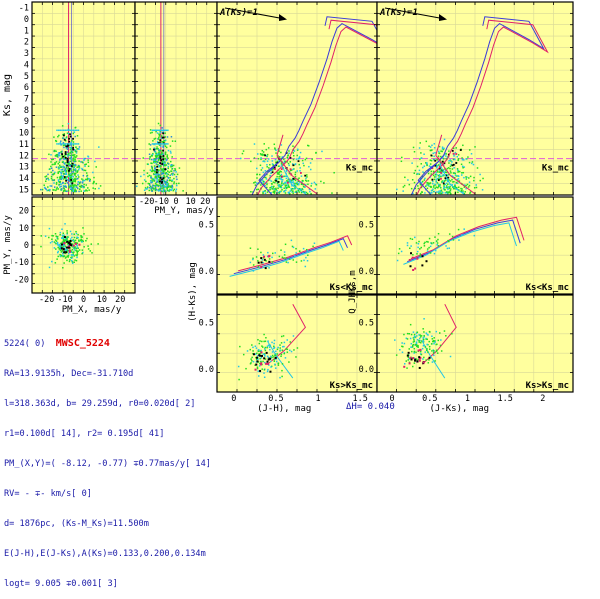 The height and width of the screenshot is (599, 600). What do you see at coordinates (317, 399) in the screenshot?
I see `x-tick-label: 1` at bounding box center [317, 399].